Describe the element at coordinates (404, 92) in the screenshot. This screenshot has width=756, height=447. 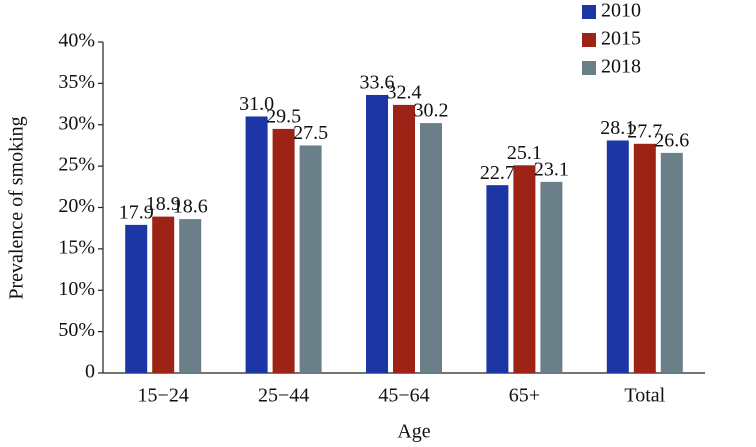
I see `data-label: 32.4` at that location.